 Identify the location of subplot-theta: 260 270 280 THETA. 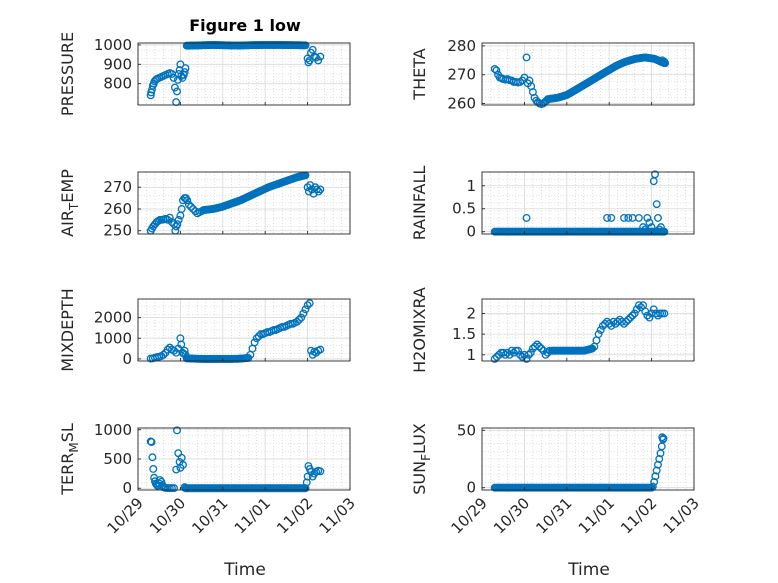
(552, 75).